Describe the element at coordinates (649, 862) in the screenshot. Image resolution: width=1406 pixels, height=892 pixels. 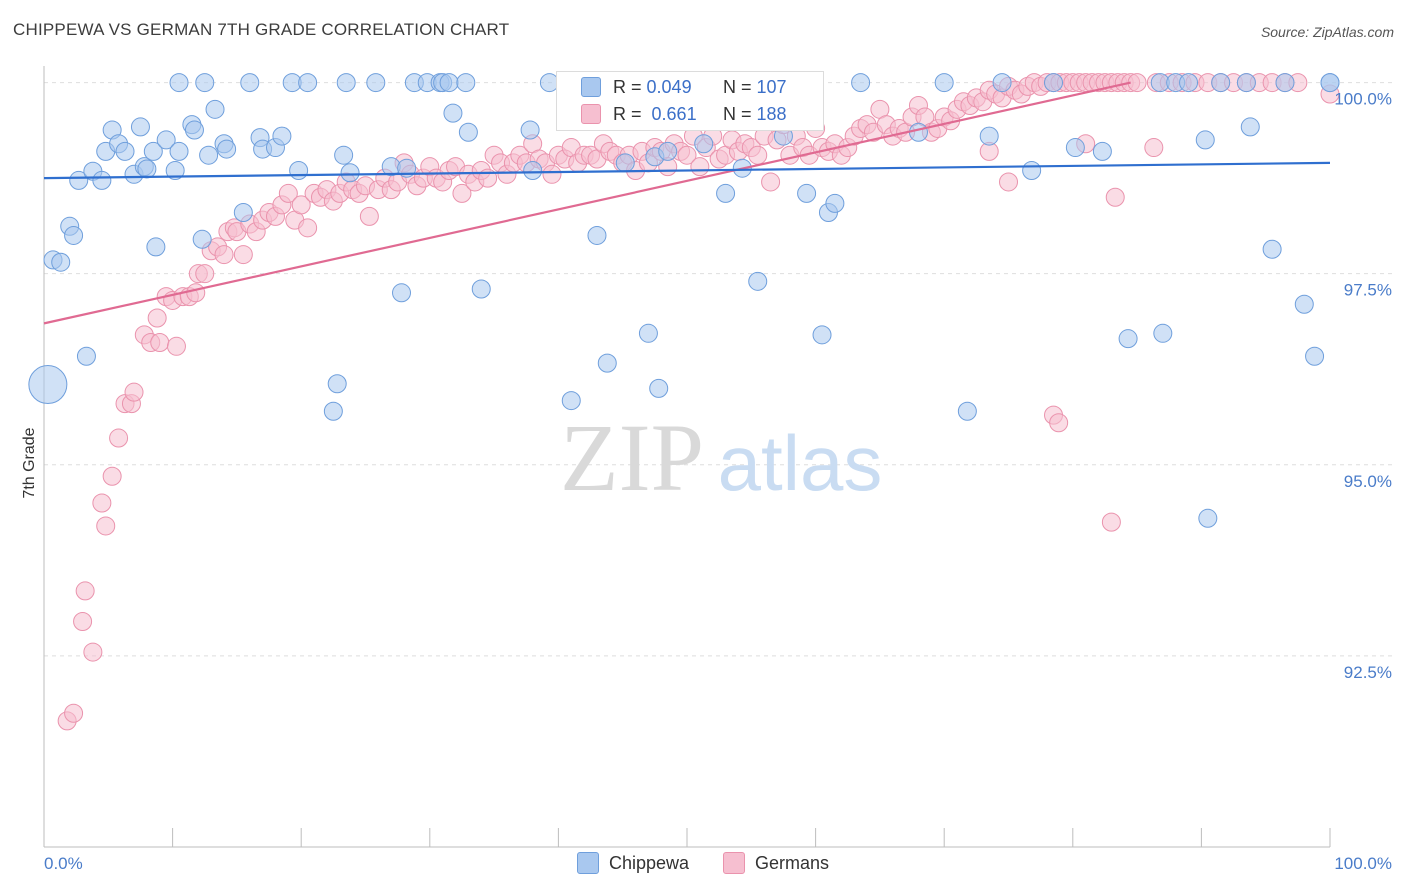
I see `legend-label-chippewa: Chippewa` at that location.